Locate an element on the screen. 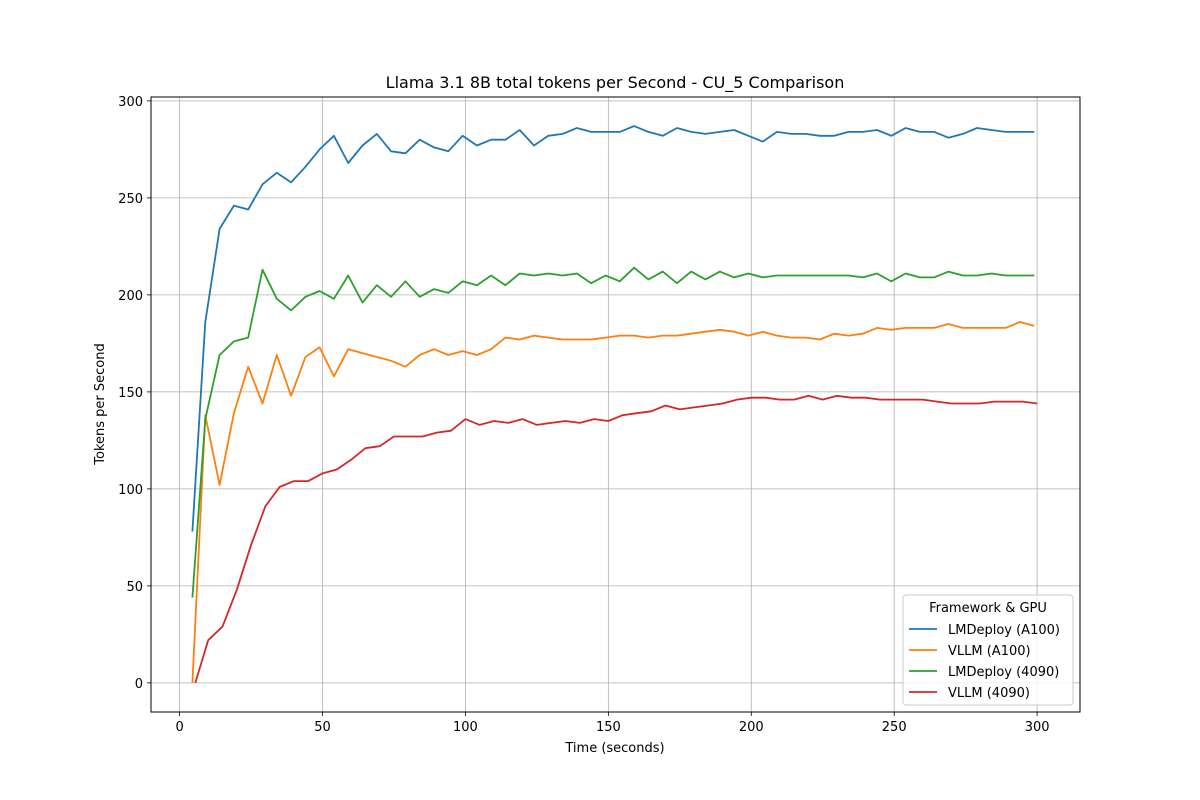 This screenshot has height=800, width=1200. x-tick-label: 100 is located at coordinates (465, 727).